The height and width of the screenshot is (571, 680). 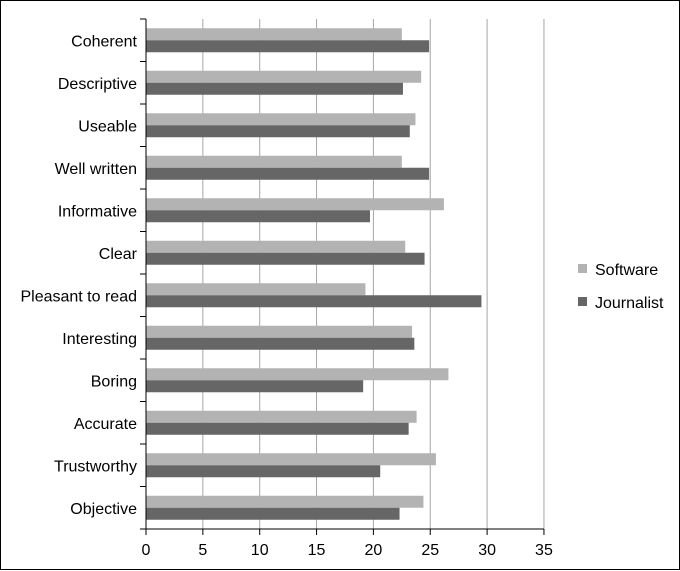 I want to click on bar-software-informative, so click(x=295, y=204).